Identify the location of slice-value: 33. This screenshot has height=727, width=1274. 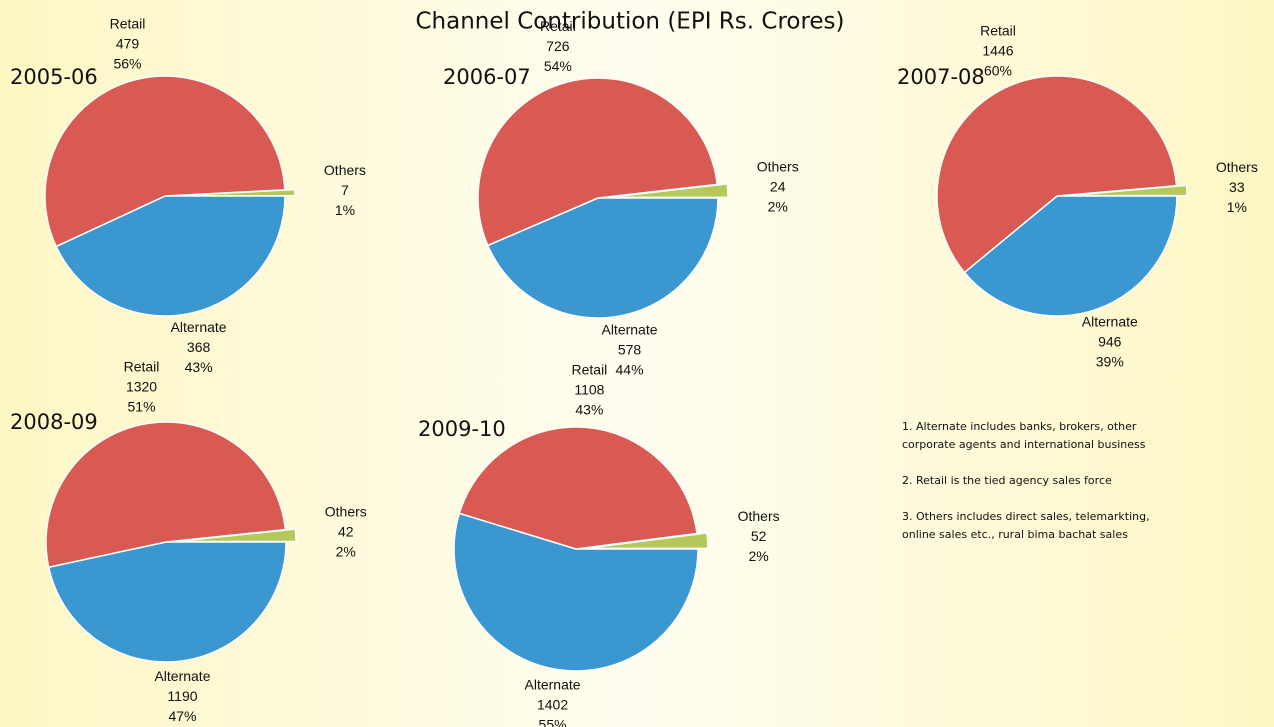
(1237, 187).